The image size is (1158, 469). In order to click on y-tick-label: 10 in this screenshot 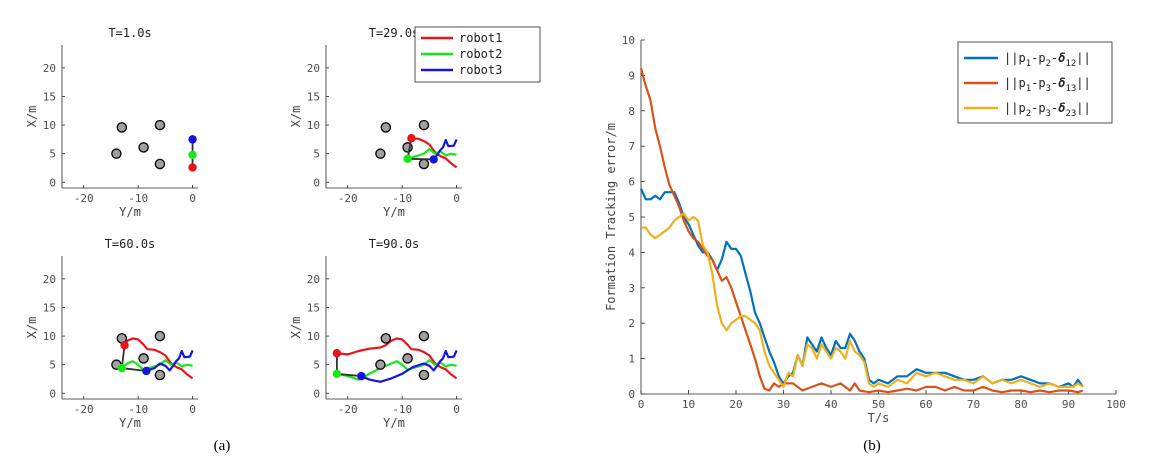, I will do `click(49, 125)`.